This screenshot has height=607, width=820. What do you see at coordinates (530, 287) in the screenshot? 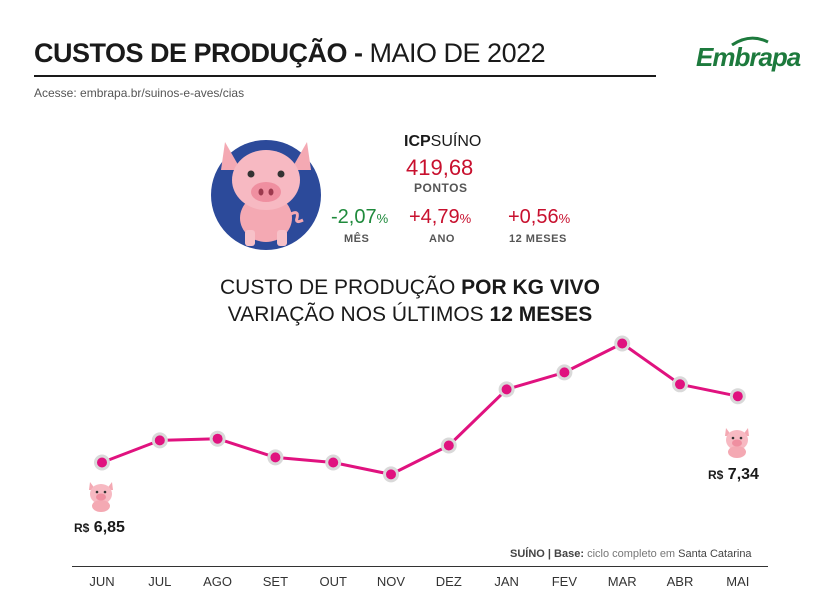
I see `subtitle-line1-bold: POR KG VIVO` at bounding box center [530, 287].